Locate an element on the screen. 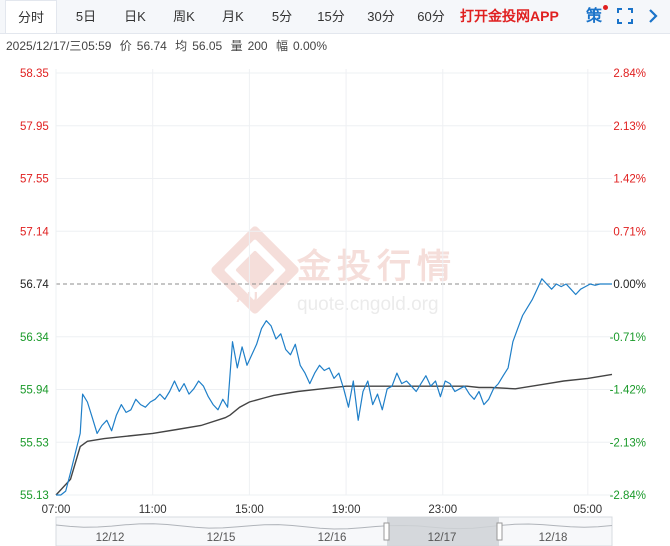  quote-datetime: 2025/12/17/三05:59 is located at coordinates (59, 46).